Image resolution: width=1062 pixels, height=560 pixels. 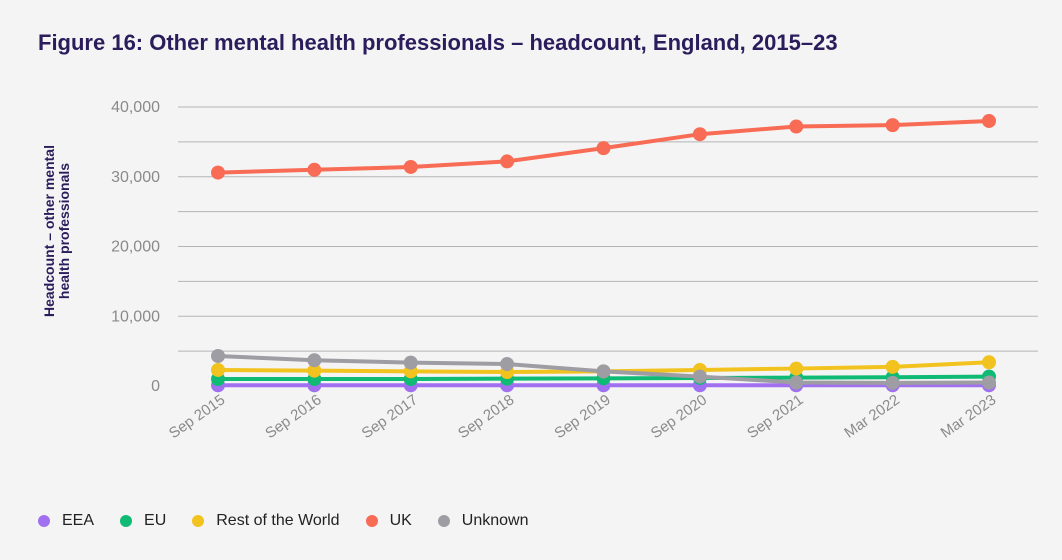 What do you see at coordinates (582, 416) in the screenshot?
I see `x-tick-label: Sep 2019` at bounding box center [582, 416].